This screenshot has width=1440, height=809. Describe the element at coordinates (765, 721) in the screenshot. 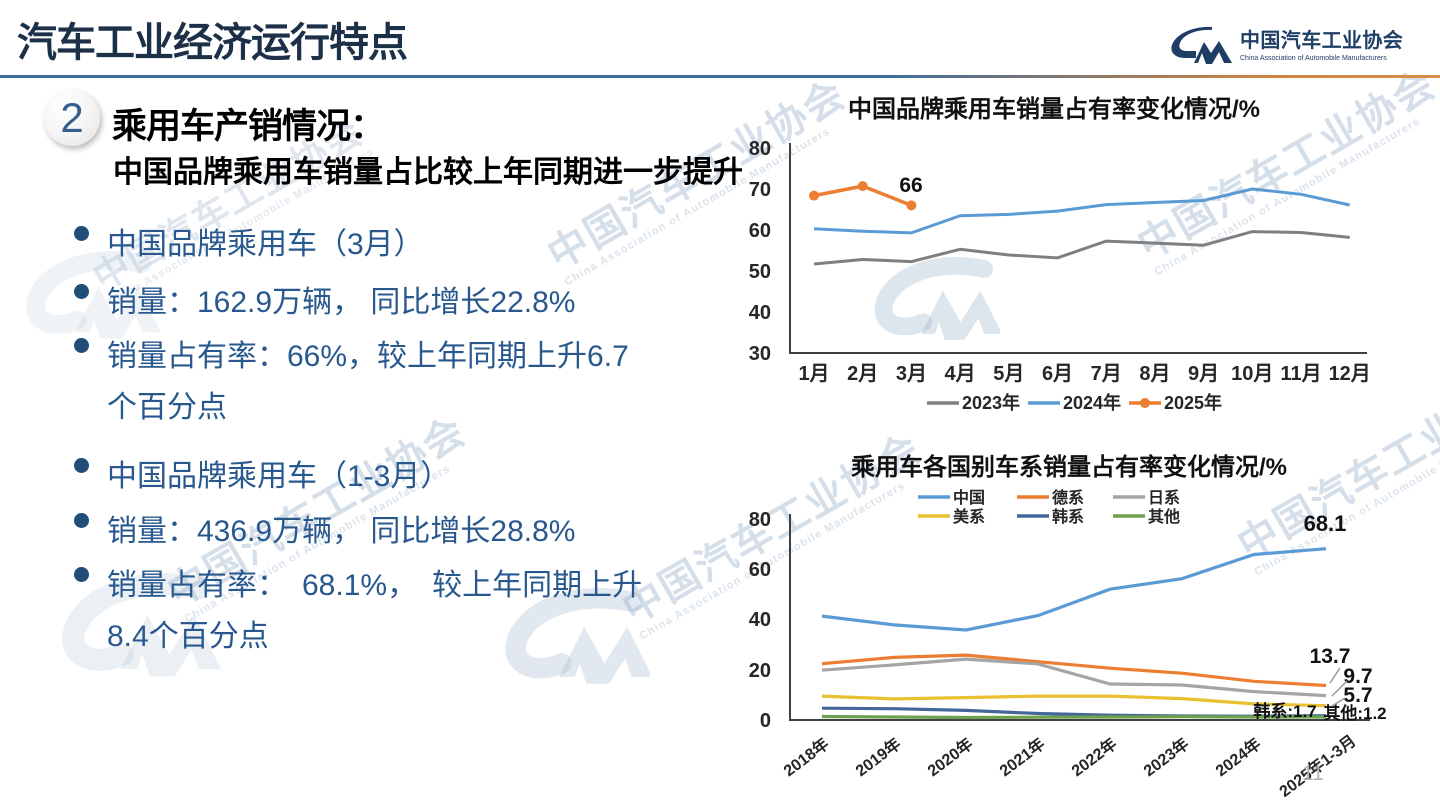

I see `svg-text: 0` at that location.